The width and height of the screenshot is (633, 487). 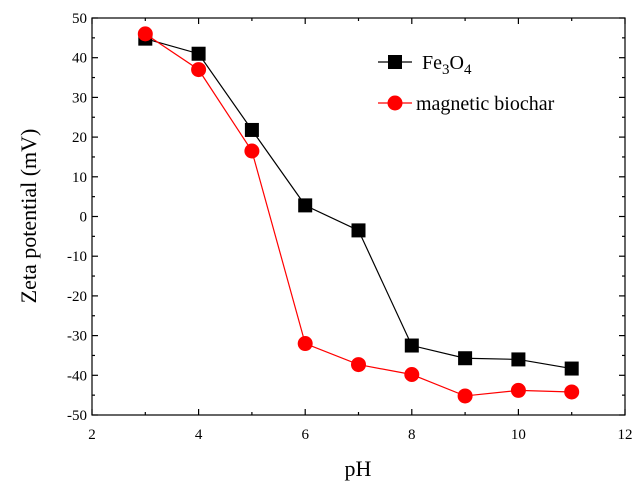 I want to click on y-tick-label: 10, so click(x=79, y=178).